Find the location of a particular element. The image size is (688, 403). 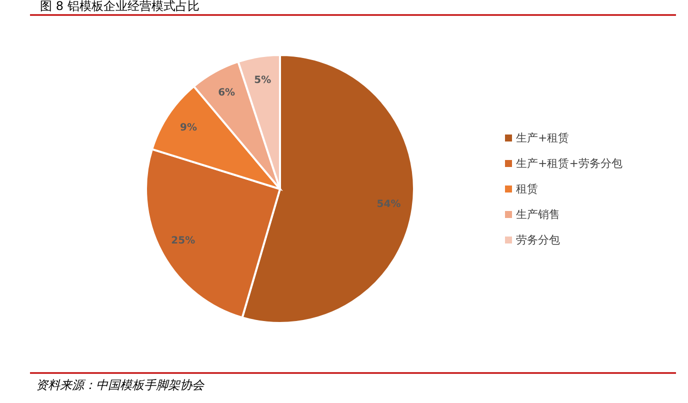

legend-label: 生产销售 is located at coordinates (538, 214).